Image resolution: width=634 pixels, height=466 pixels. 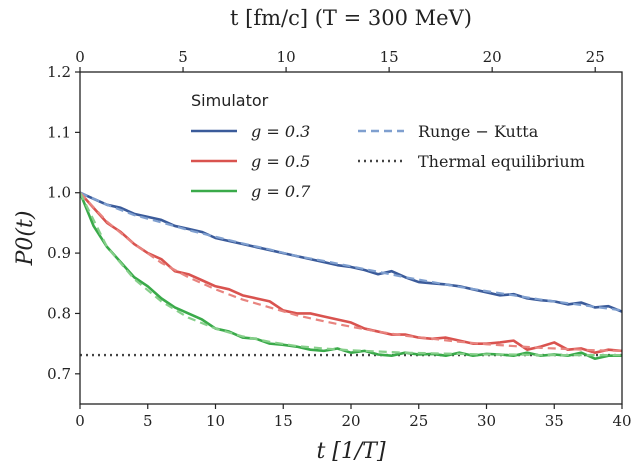 What do you see at coordinates (492, 57) in the screenshot?
I see `top-x-tick-label: 20` at bounding box center [492, 57].